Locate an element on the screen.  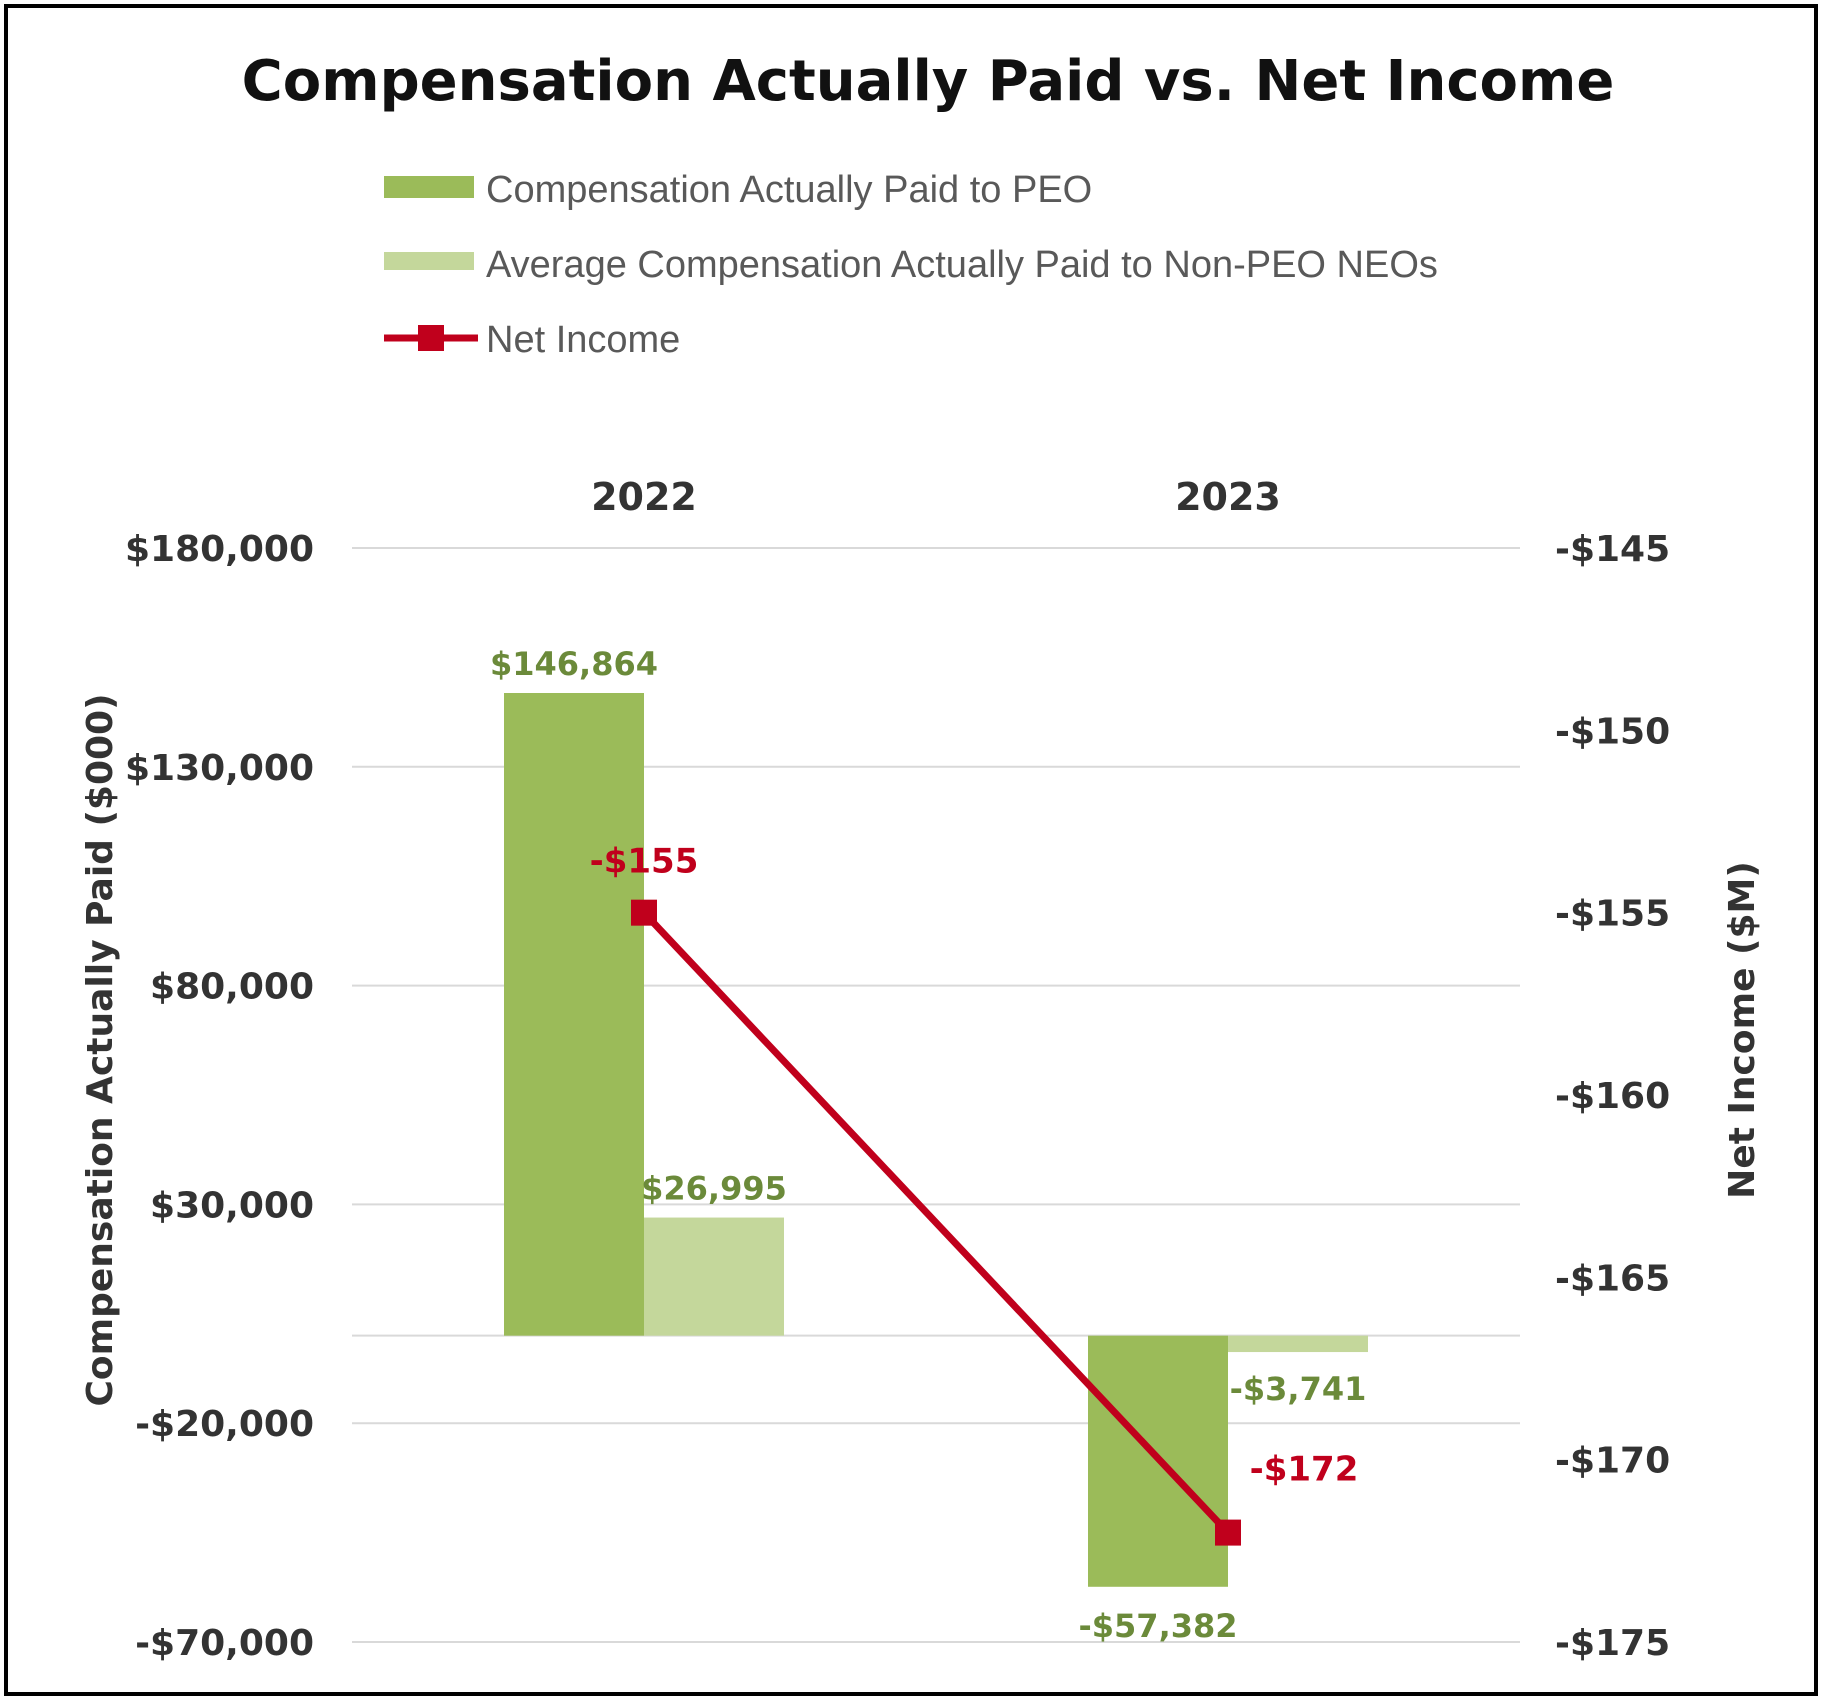
right-tick-label: -$170 is located at coordinates (1612, 1461).